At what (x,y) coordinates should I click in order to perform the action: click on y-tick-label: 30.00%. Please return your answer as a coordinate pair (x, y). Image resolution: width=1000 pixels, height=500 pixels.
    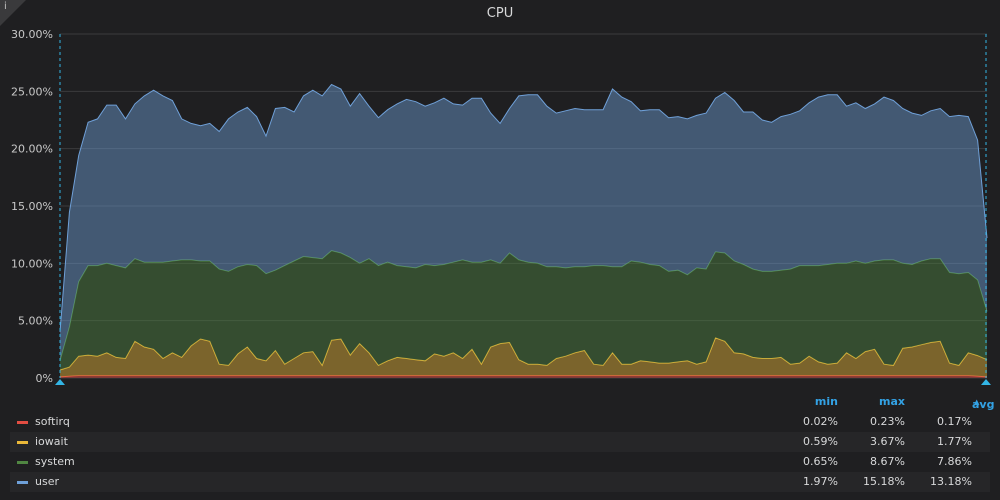
    Looking at the image, I should click on (32, 34).